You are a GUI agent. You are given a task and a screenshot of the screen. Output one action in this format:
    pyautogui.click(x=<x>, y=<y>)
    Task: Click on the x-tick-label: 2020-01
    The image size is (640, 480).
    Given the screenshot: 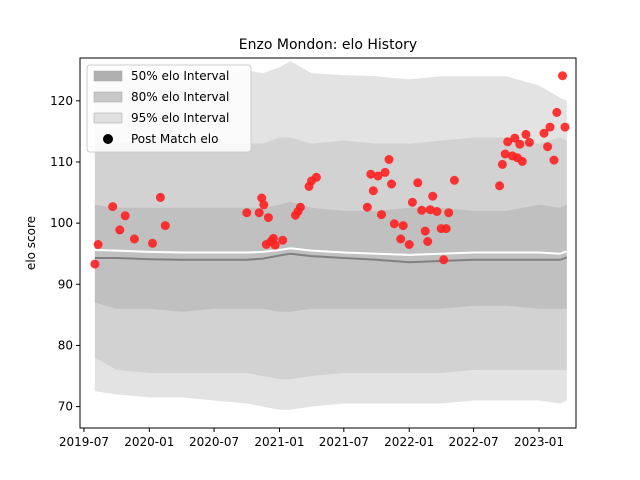 What is the action you would take?
    pyautogui.click(x=149, y=442)
    